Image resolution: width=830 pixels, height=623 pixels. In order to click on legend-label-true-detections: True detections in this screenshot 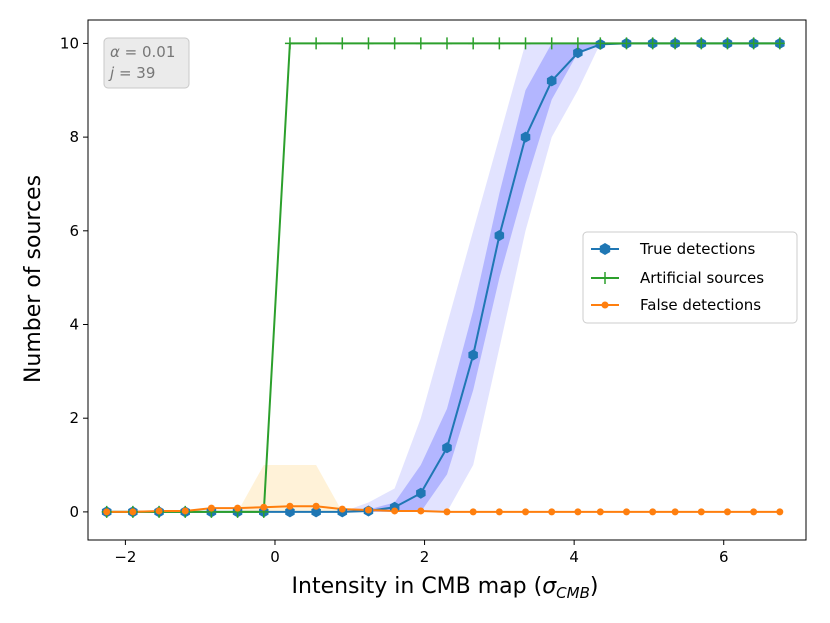, I will do `click(697, 249)`.